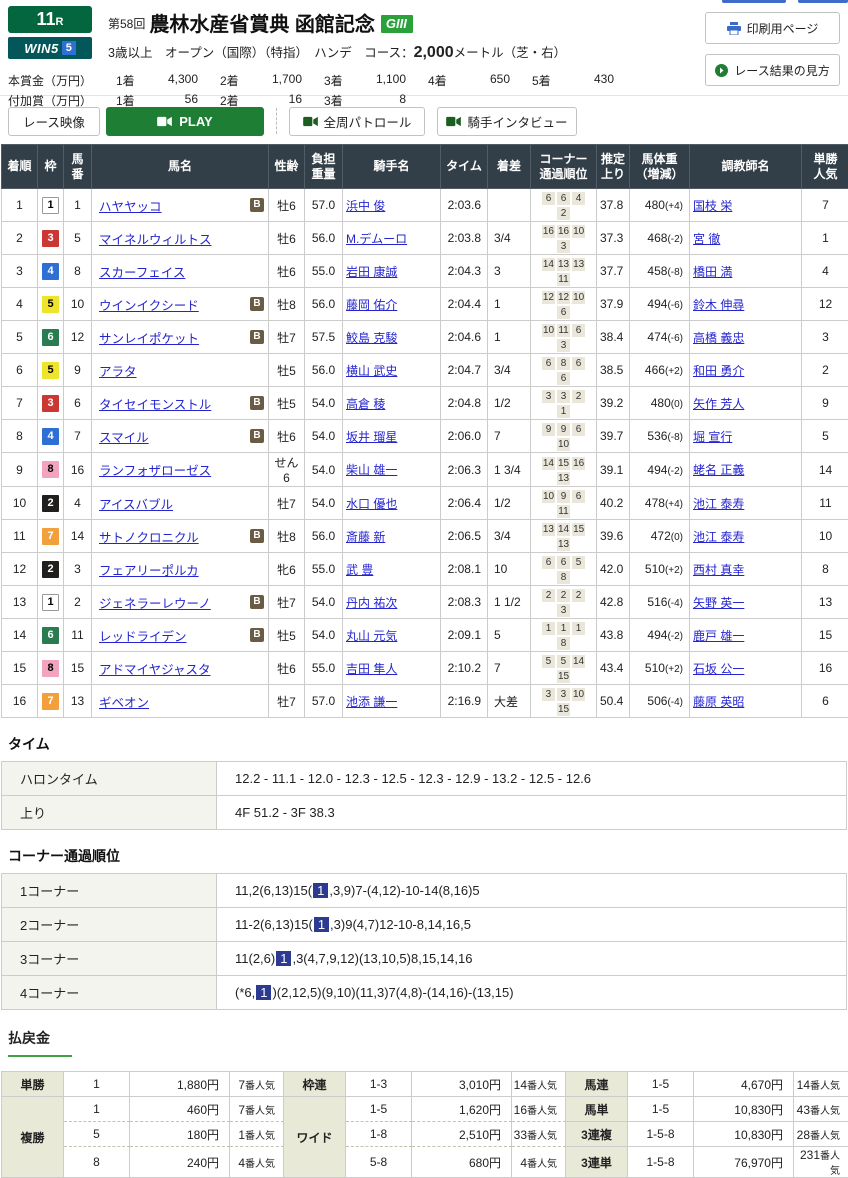 Image resolution: width=848 pixels, height=1178 pixels. What do you see at coordinates (578, 694) in the screenshot?
I see `corner-position-chip: 10` at bounding box center [578, 694].